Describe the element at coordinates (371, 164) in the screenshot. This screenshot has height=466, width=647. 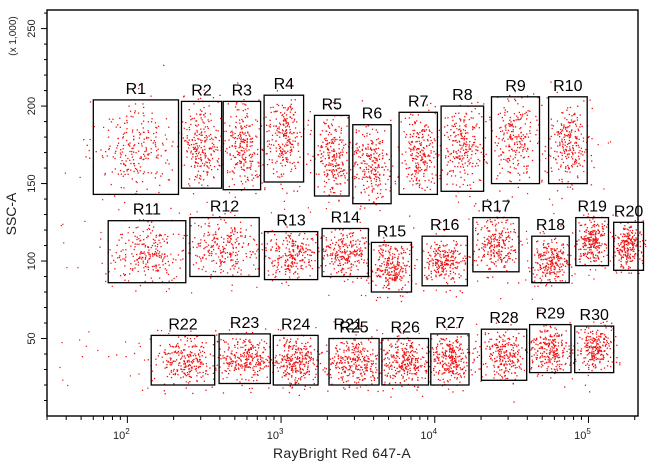
I see `points-r6` at that location.